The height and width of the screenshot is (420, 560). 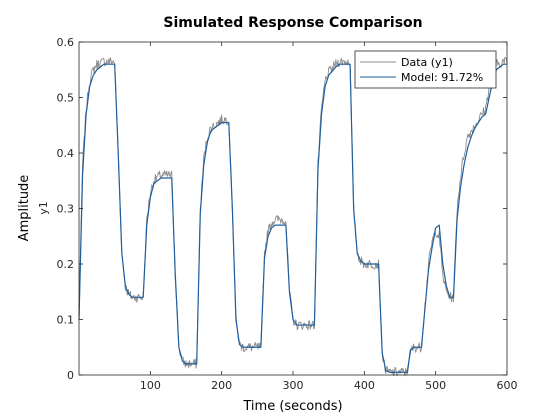 What do you see at coordinates (66, 209) in the screenshot?
I see `y-tick-label: 0.3` at bounding box center [66, 209].